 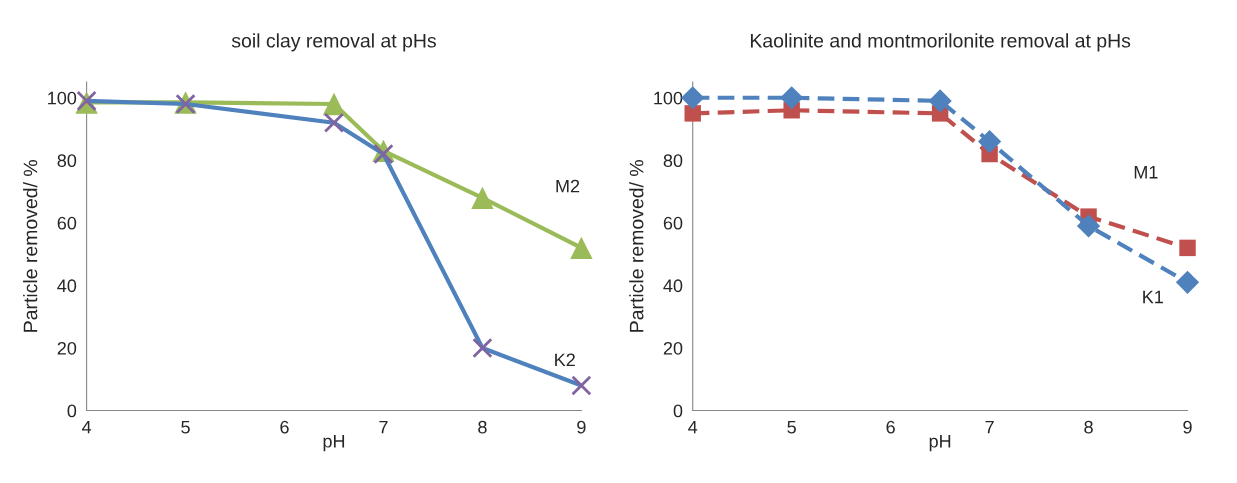 What do you see at coordinates (568, 186) in the screenshot?
I see `text: M2` at bounding box center [568, 186].